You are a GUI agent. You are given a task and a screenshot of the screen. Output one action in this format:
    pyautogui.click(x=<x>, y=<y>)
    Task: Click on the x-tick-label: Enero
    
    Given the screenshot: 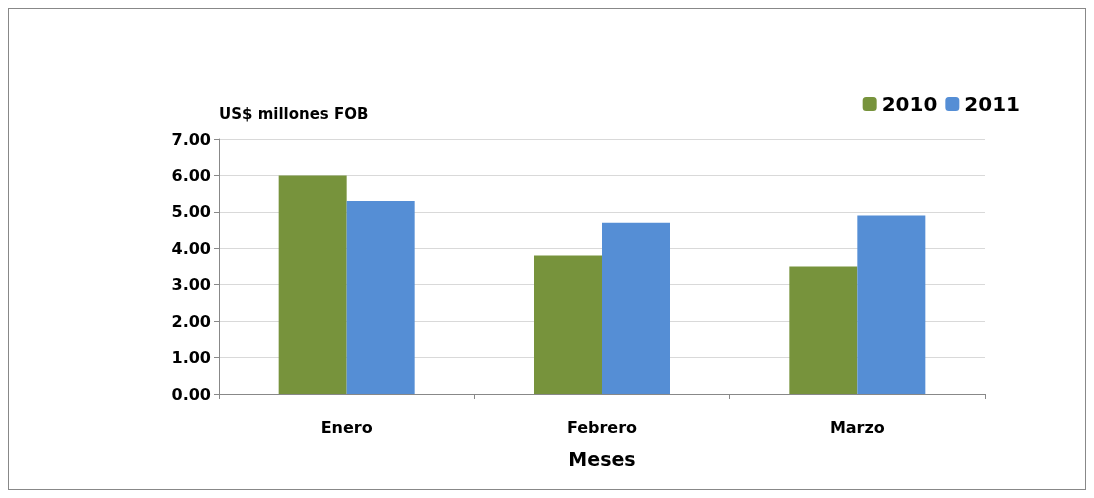 What is the action you would take?
    pyautogui.click(x=346, y=427)
    